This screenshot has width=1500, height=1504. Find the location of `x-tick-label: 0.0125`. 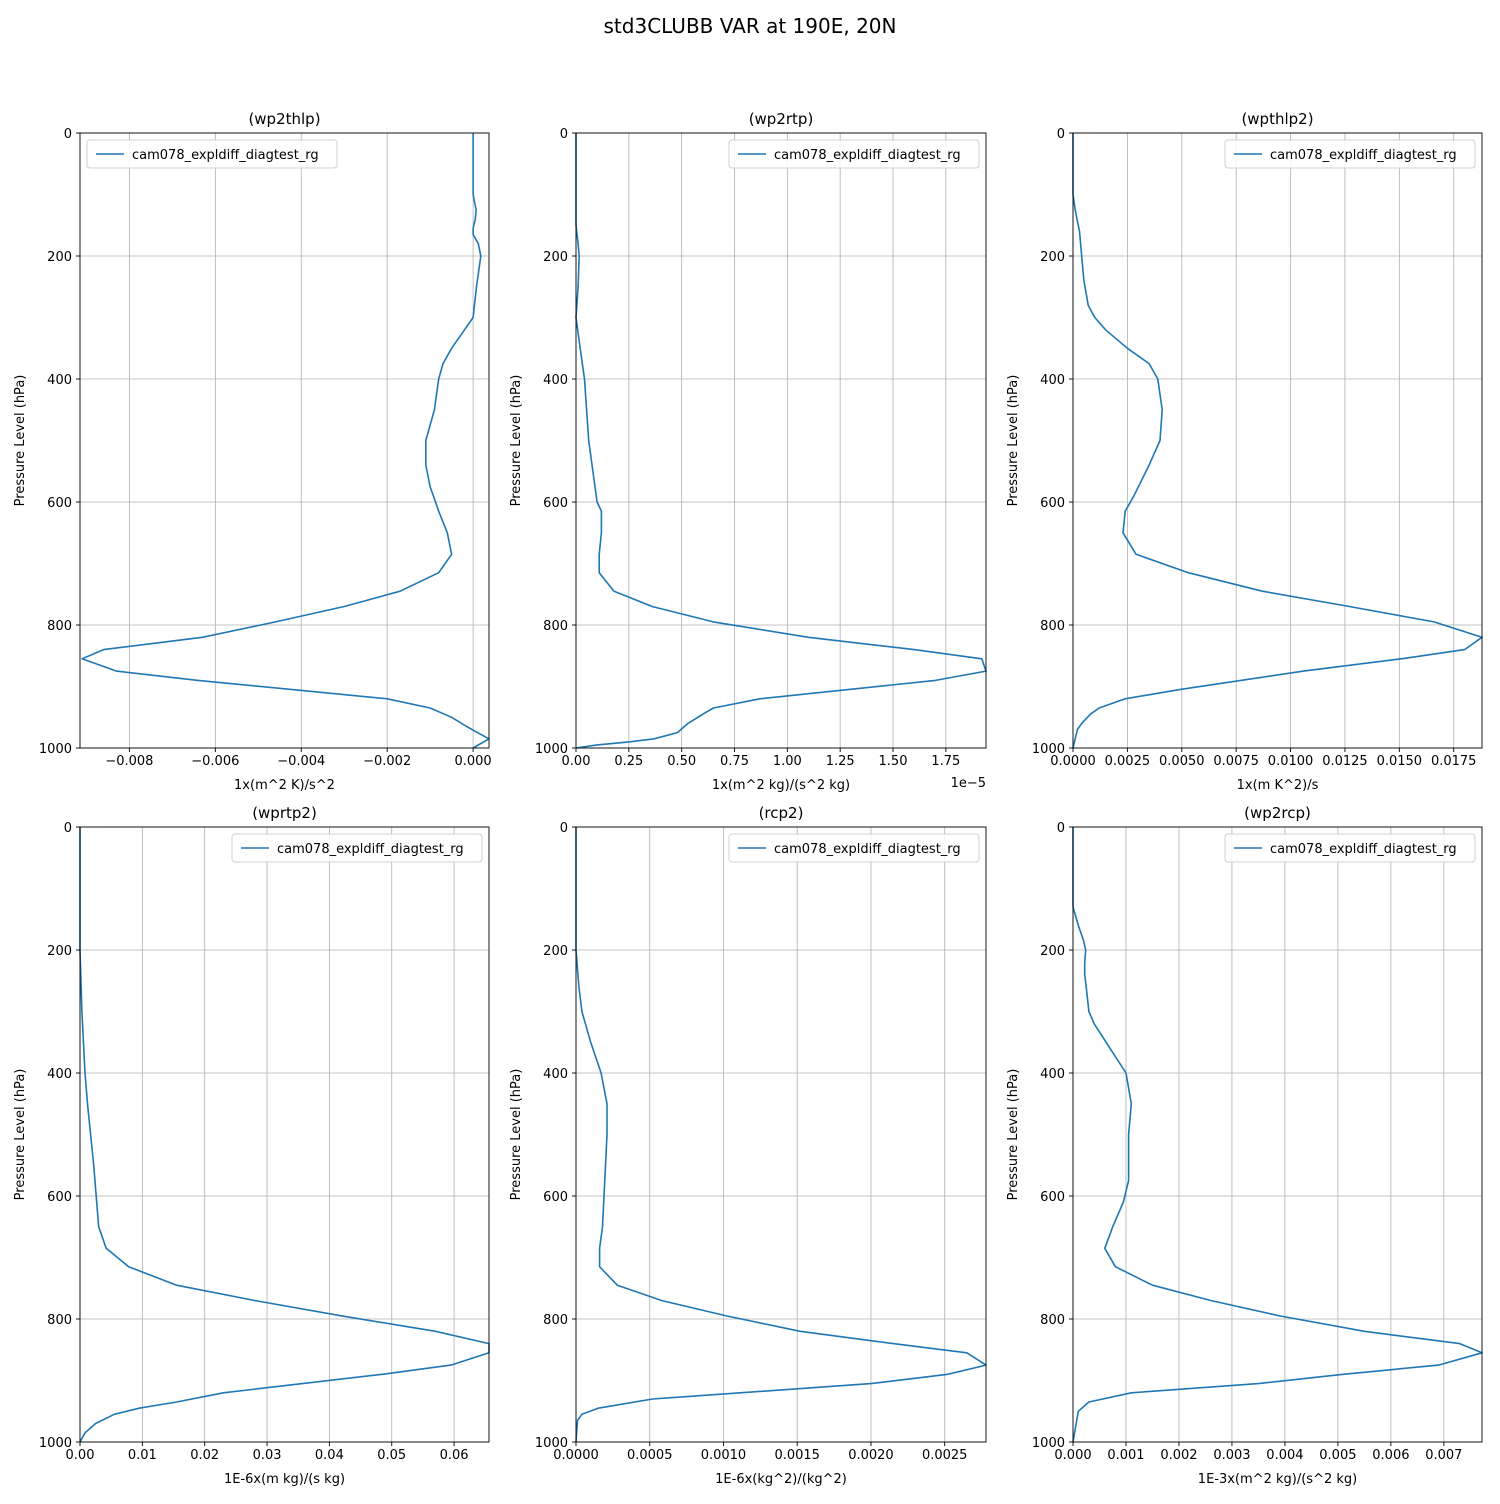

x-tick-label: 0.0125 is located at coordinates (1345, 761).